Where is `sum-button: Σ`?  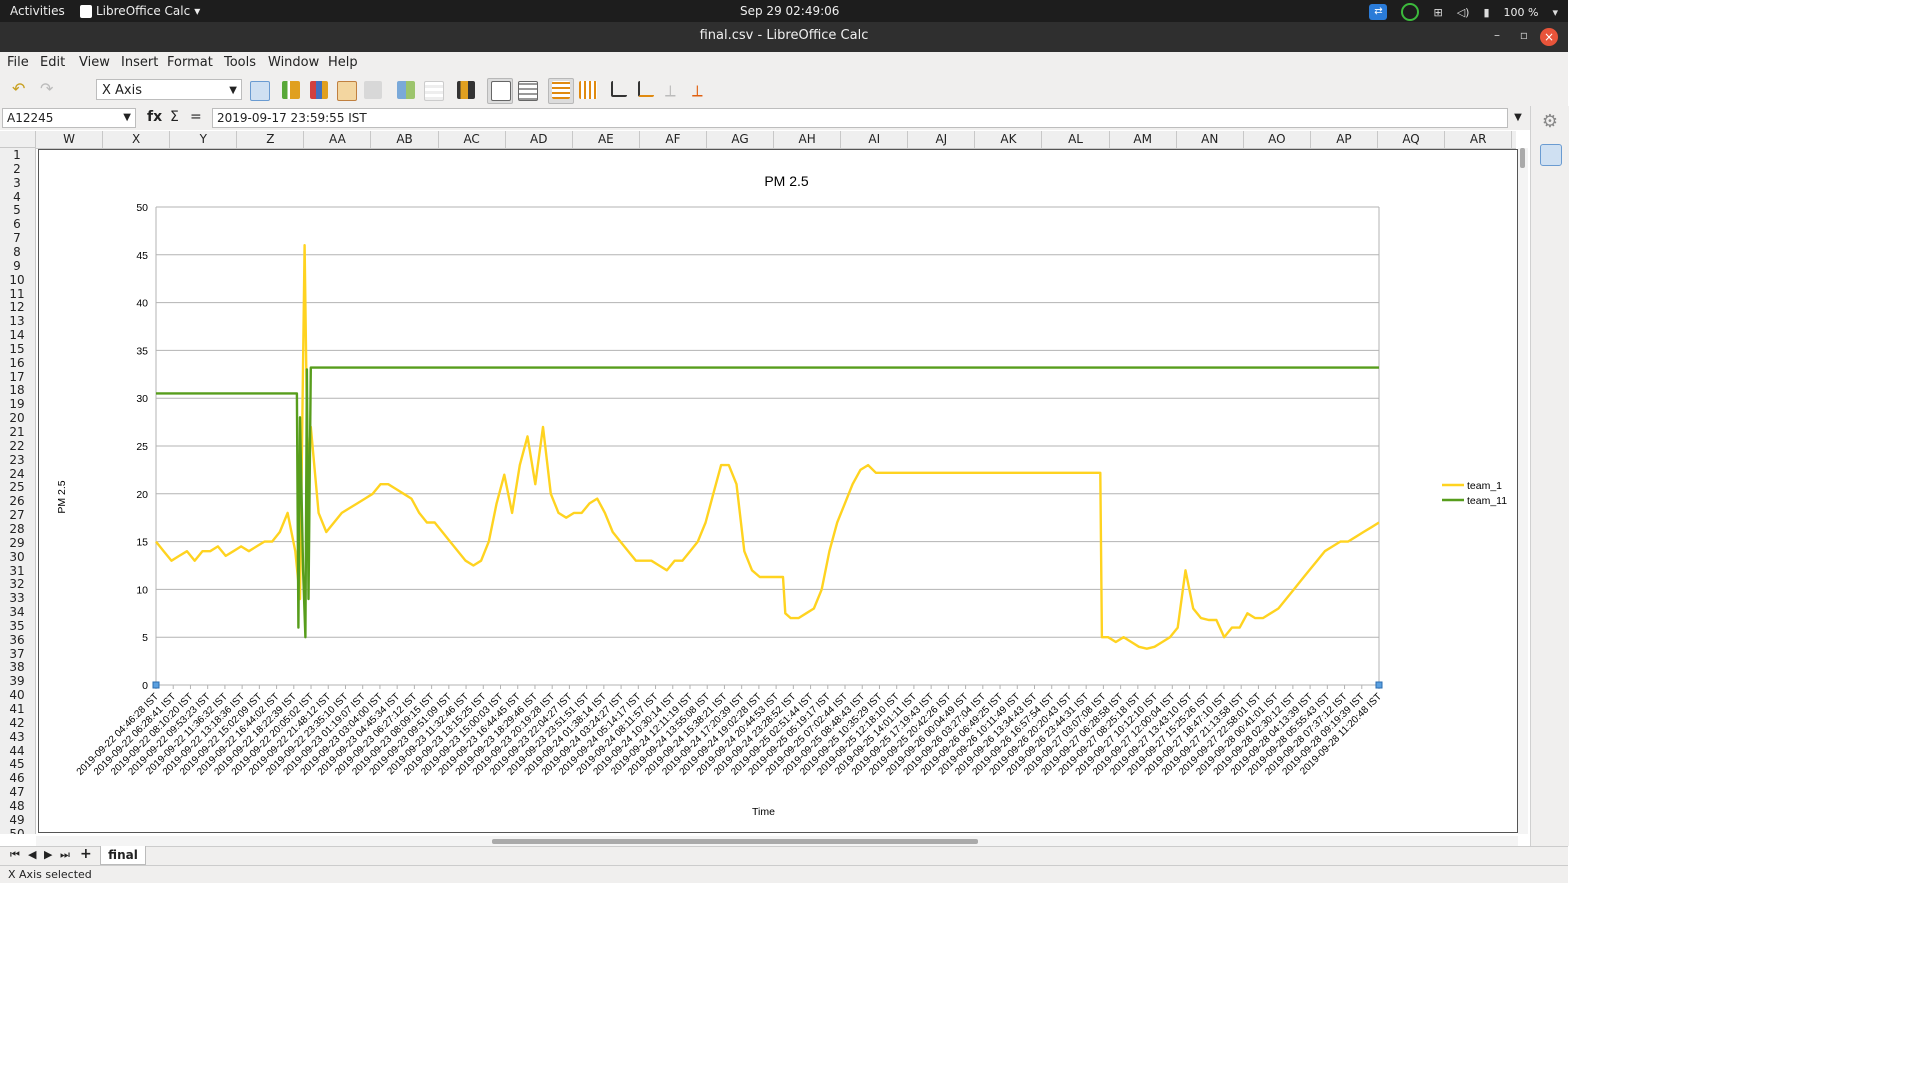
sum-button: Σ is located at coordinates (174, 117).